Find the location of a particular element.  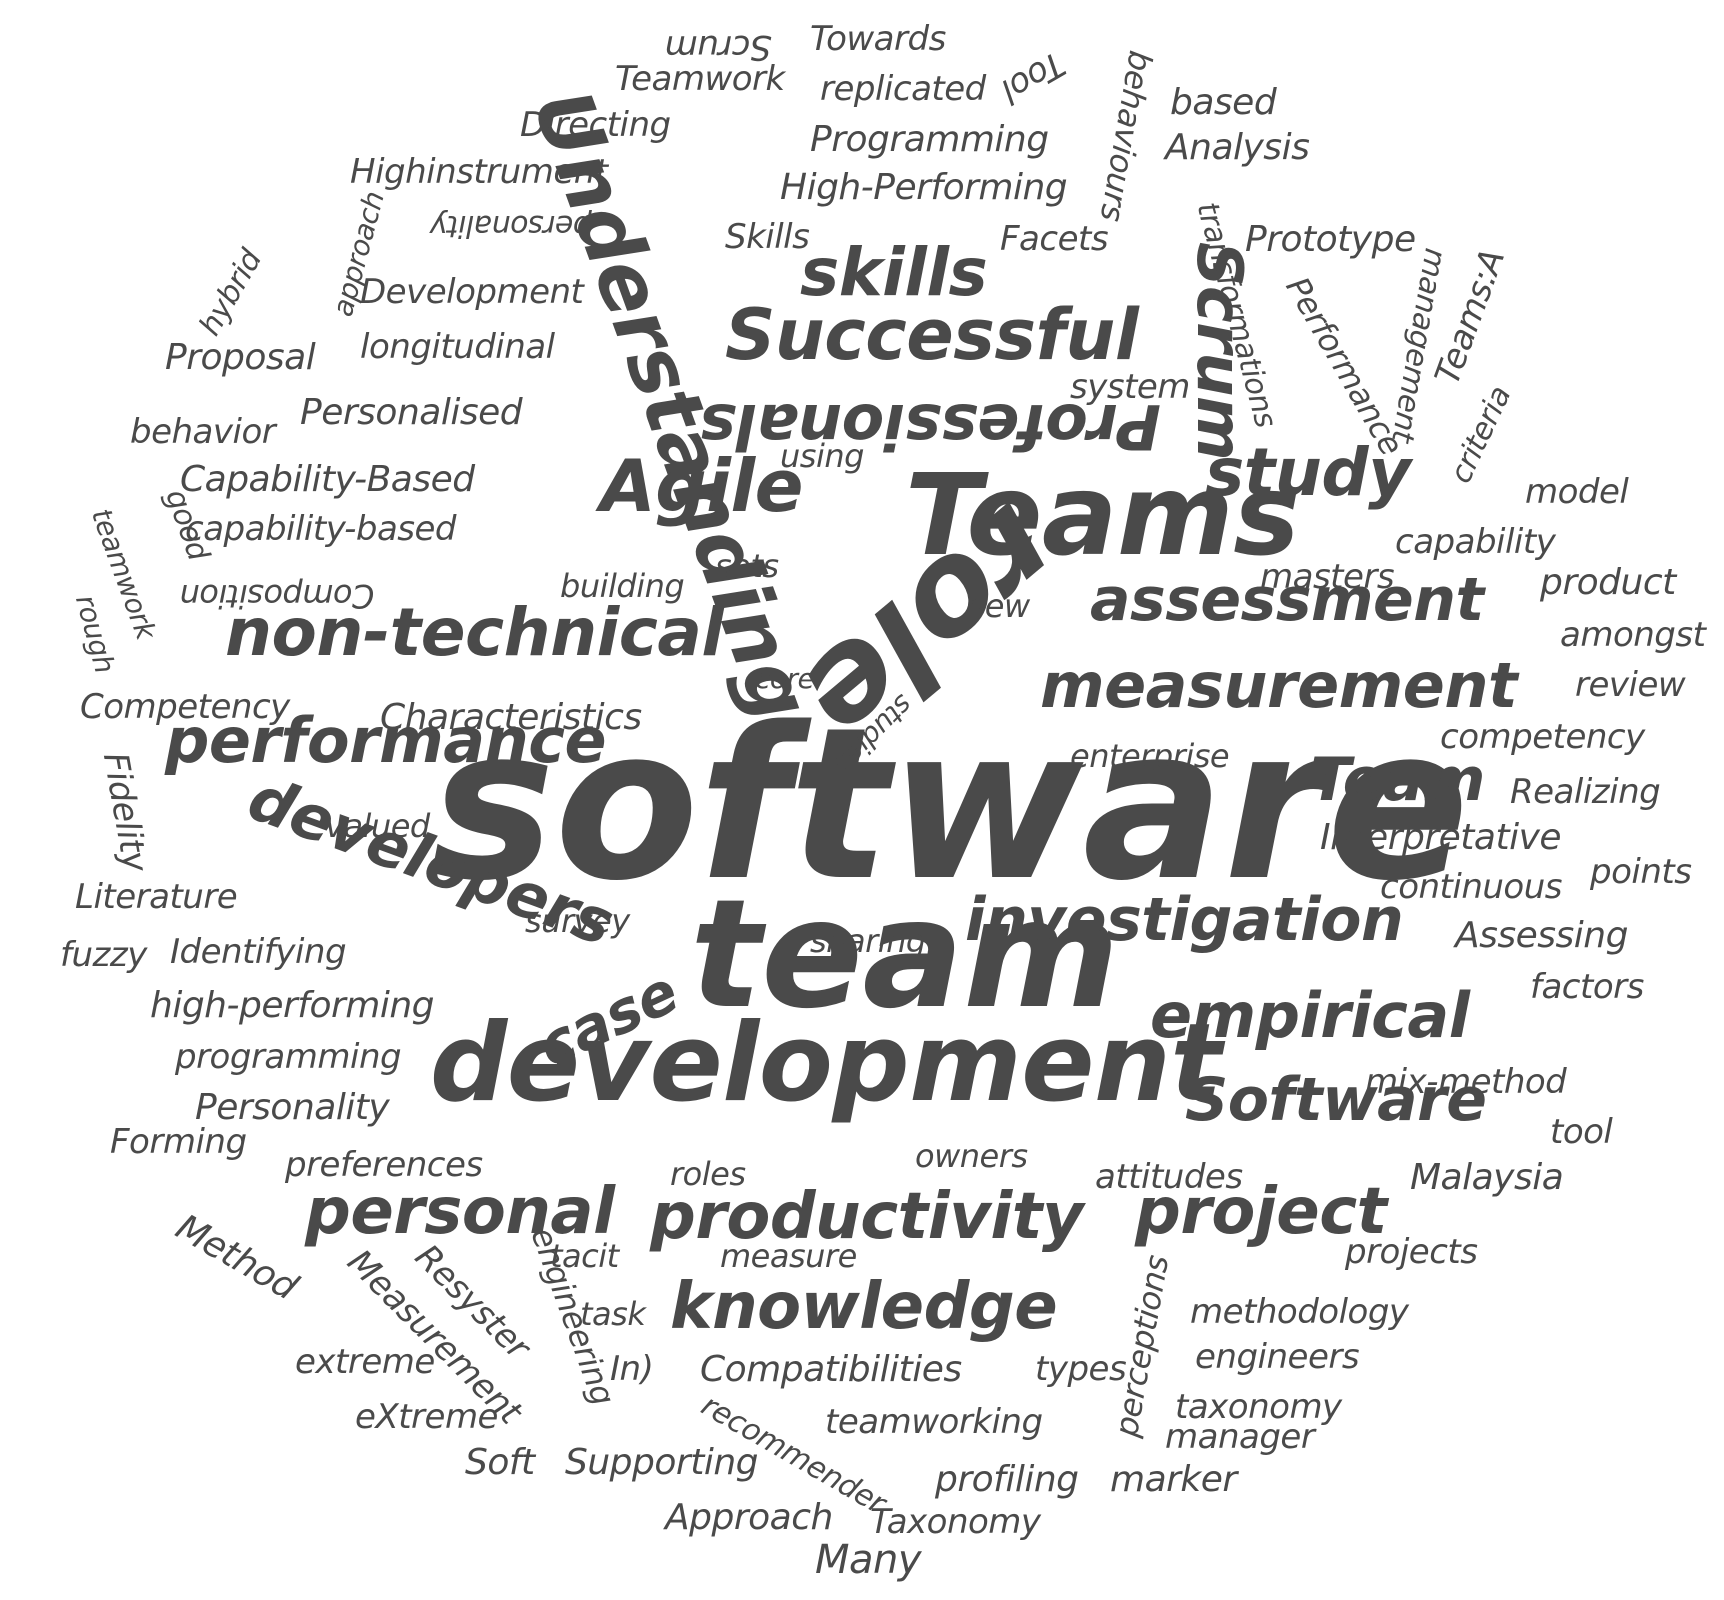

word-many: Many is located at coordinates (868, 1560).